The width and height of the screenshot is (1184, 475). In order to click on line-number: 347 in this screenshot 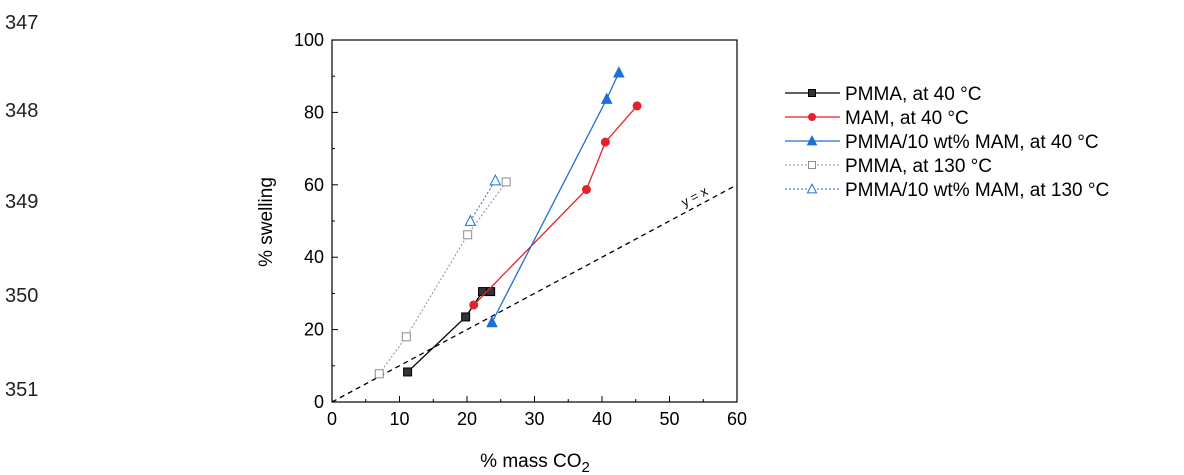, I will do `click(22, 23)`.